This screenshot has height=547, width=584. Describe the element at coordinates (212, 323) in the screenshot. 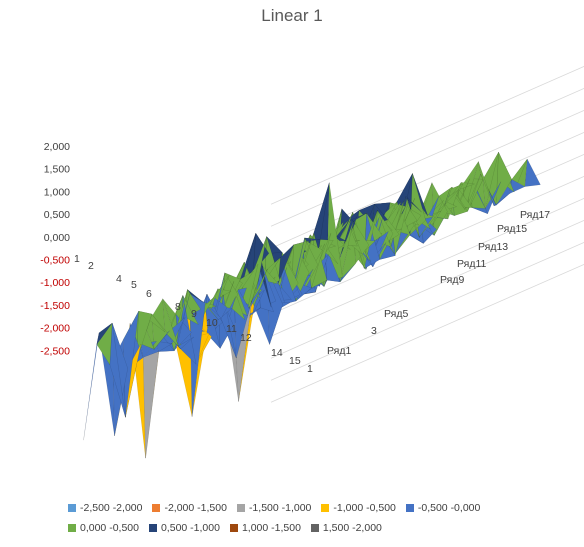

I see `x-tick-label: 10` at that location.